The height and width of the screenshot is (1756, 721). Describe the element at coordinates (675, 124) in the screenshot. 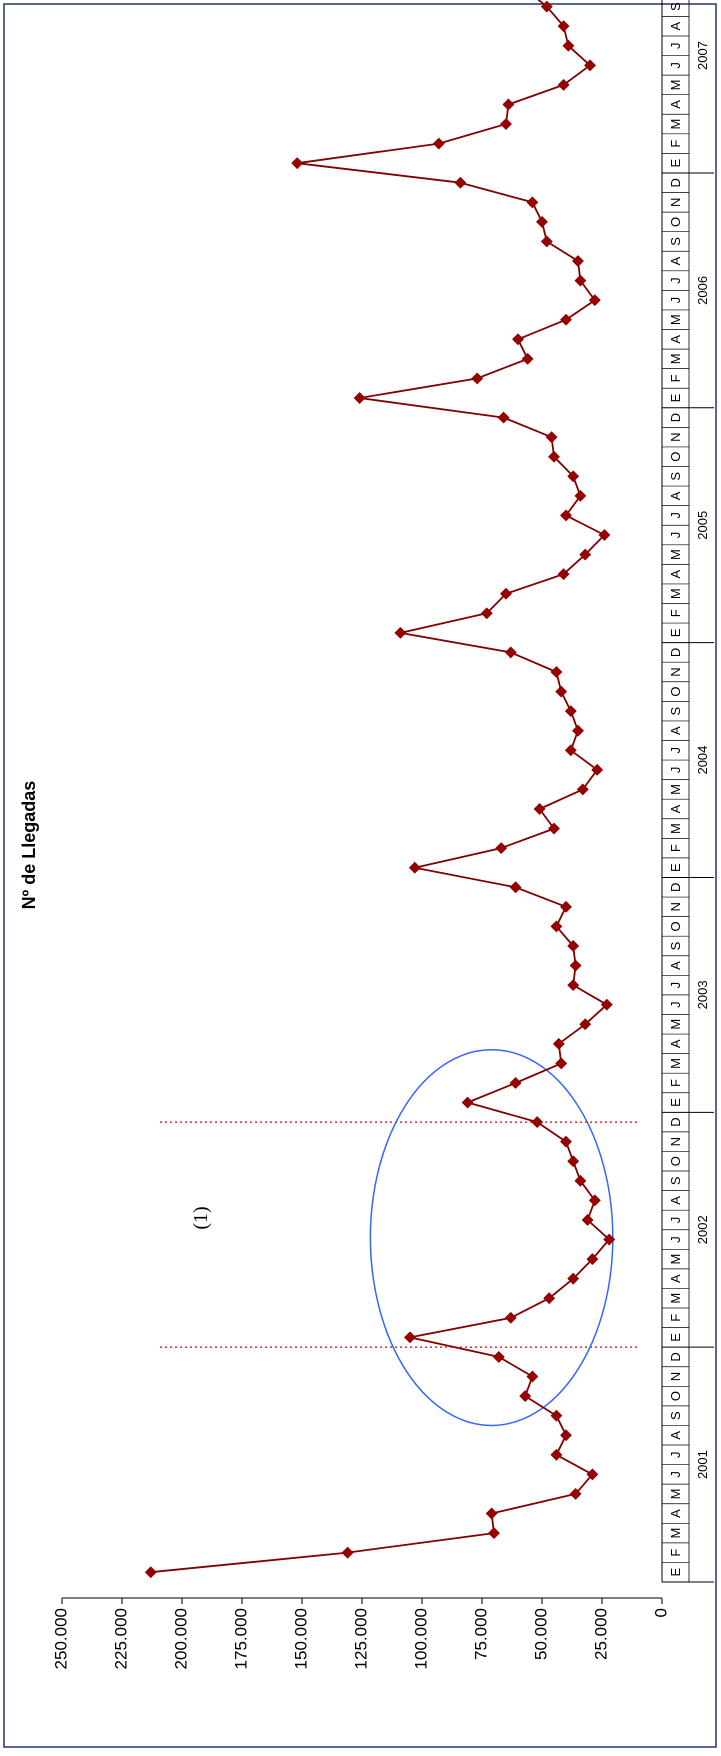

I see `month-label-74: M` at that location.